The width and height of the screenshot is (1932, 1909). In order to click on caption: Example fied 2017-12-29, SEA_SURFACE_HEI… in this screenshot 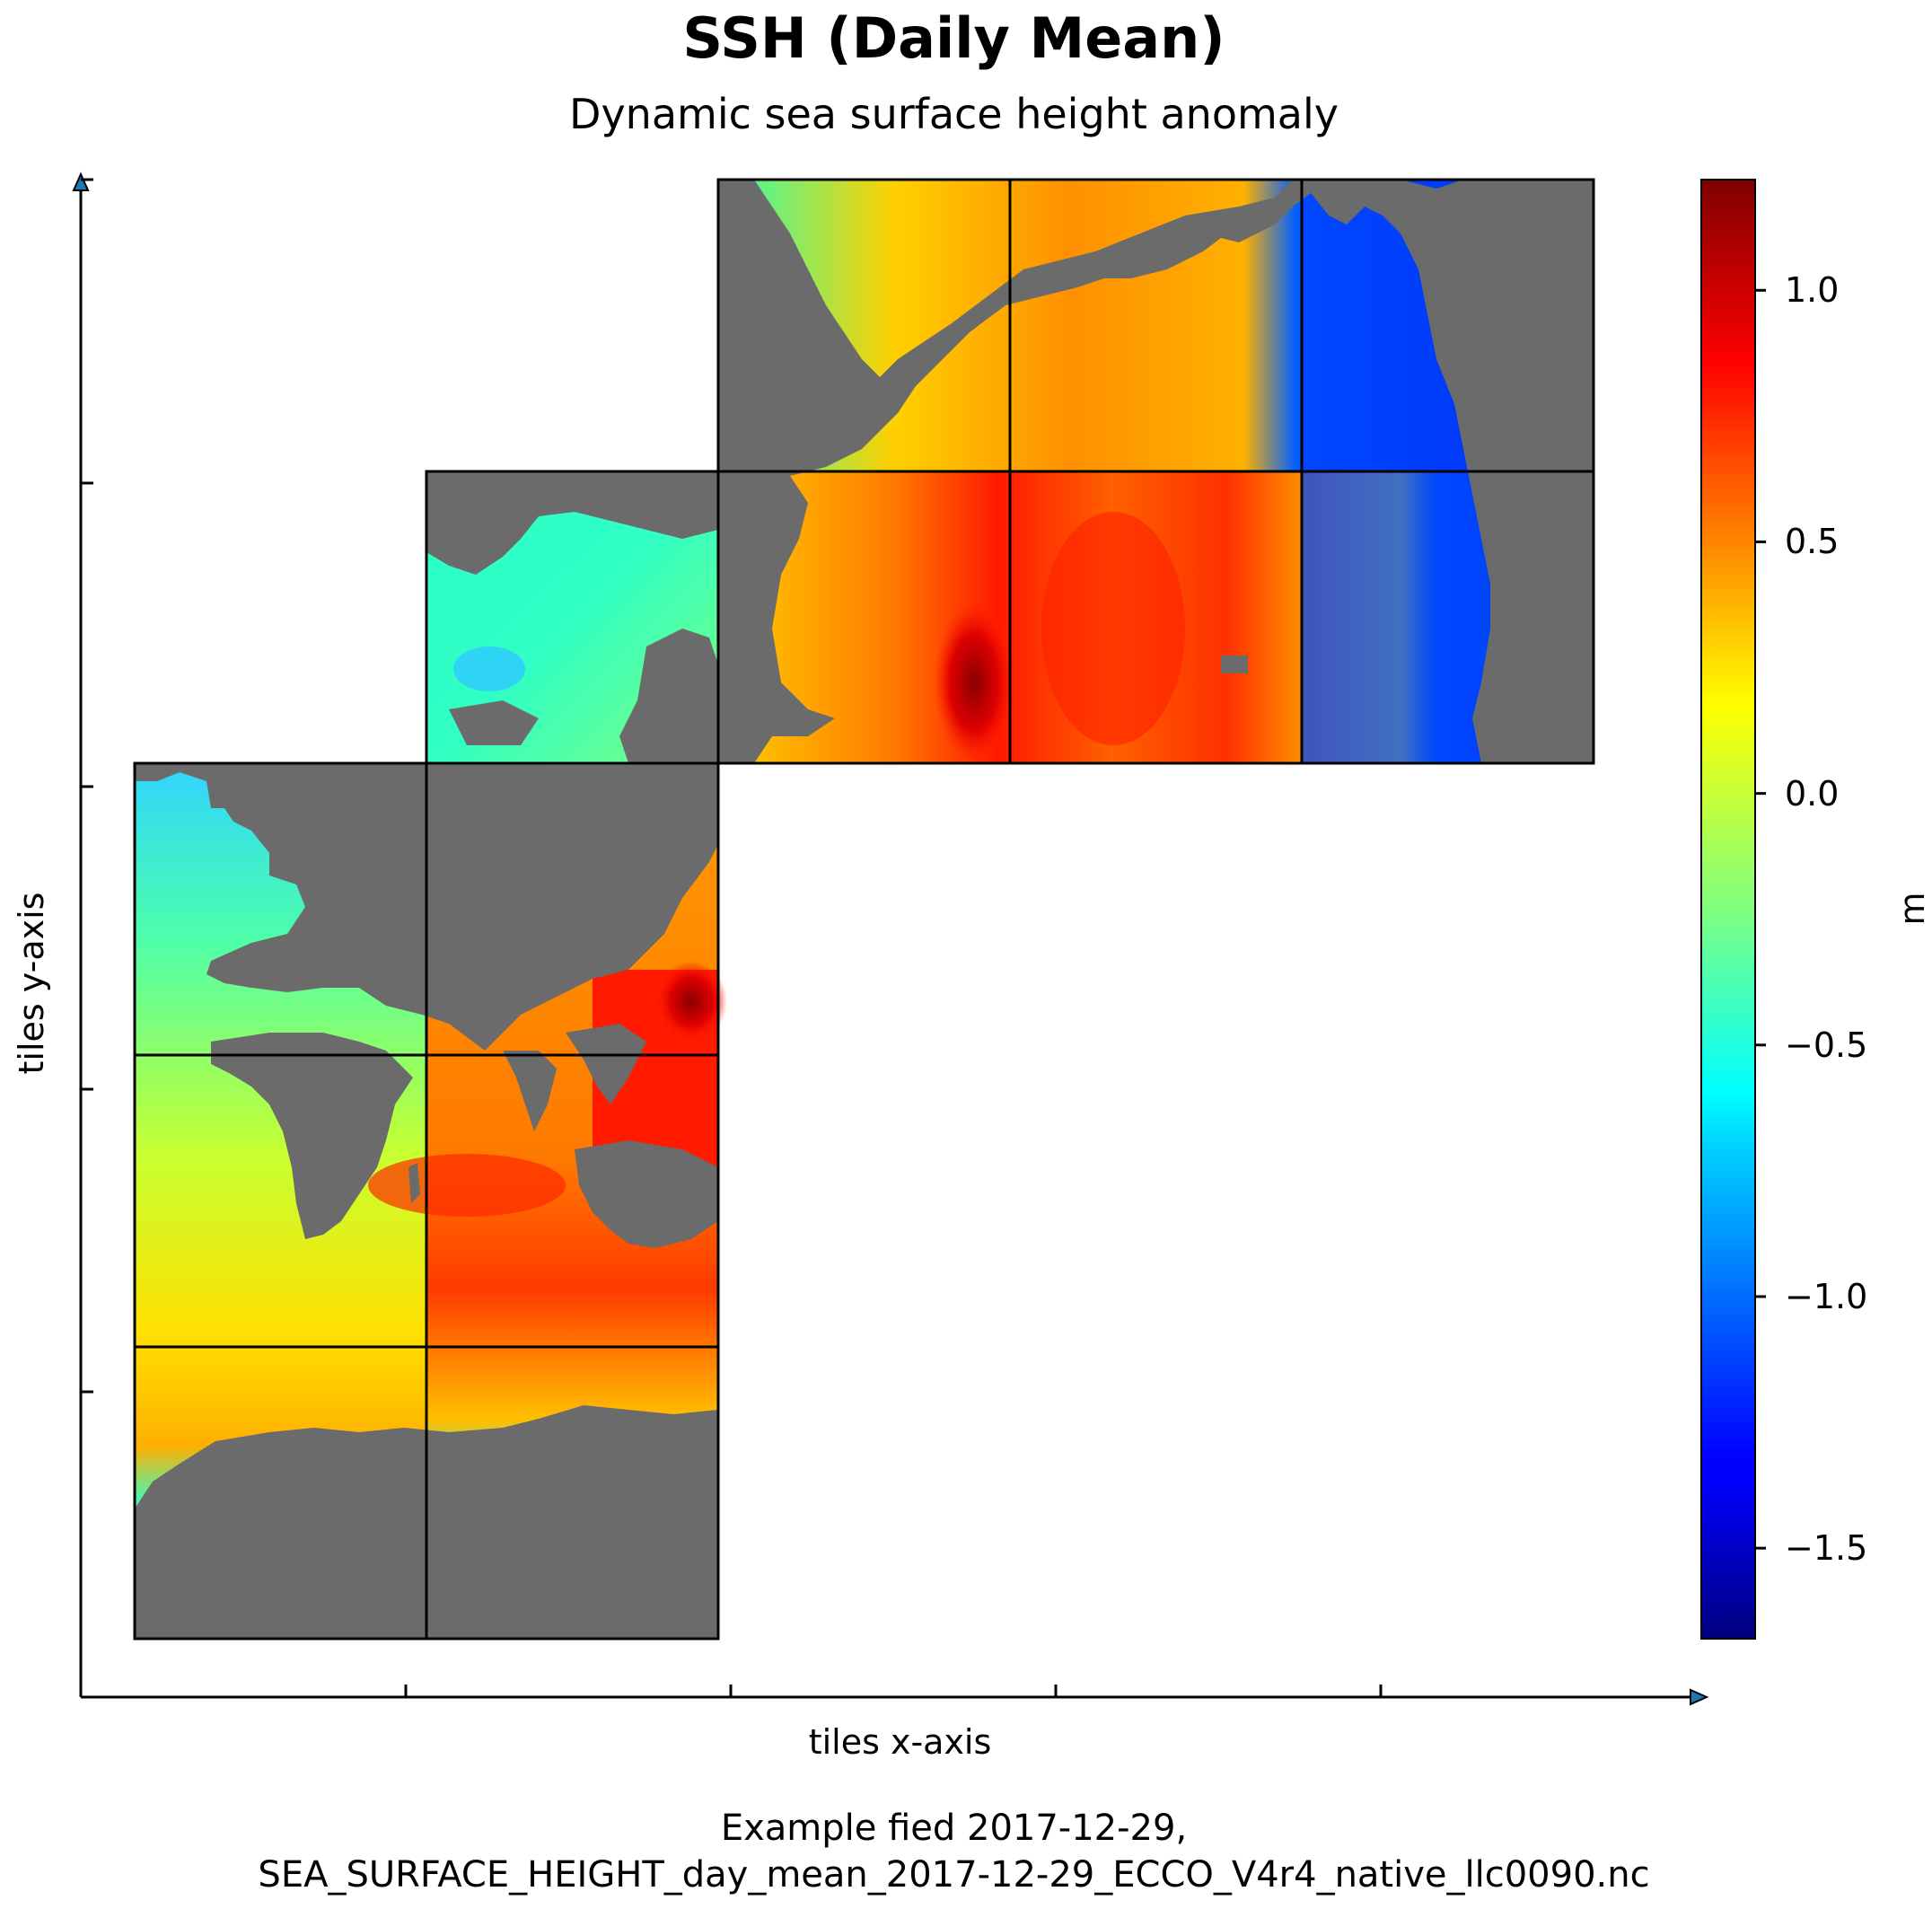, I will do `click(954, 1851)`.